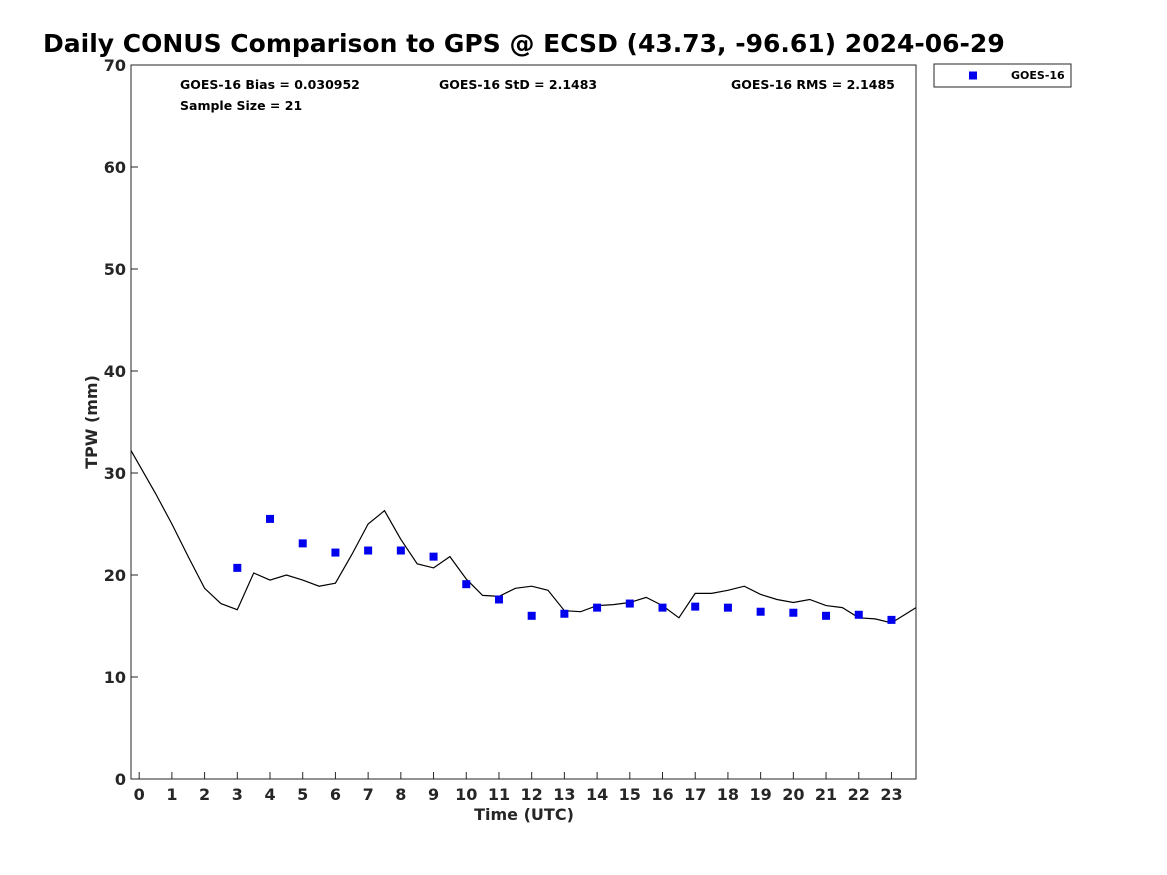  What do you see at coordinates (120, 779) in the screenshot?
I see `y-tick-label: 0` at bounding box center [120, 779].